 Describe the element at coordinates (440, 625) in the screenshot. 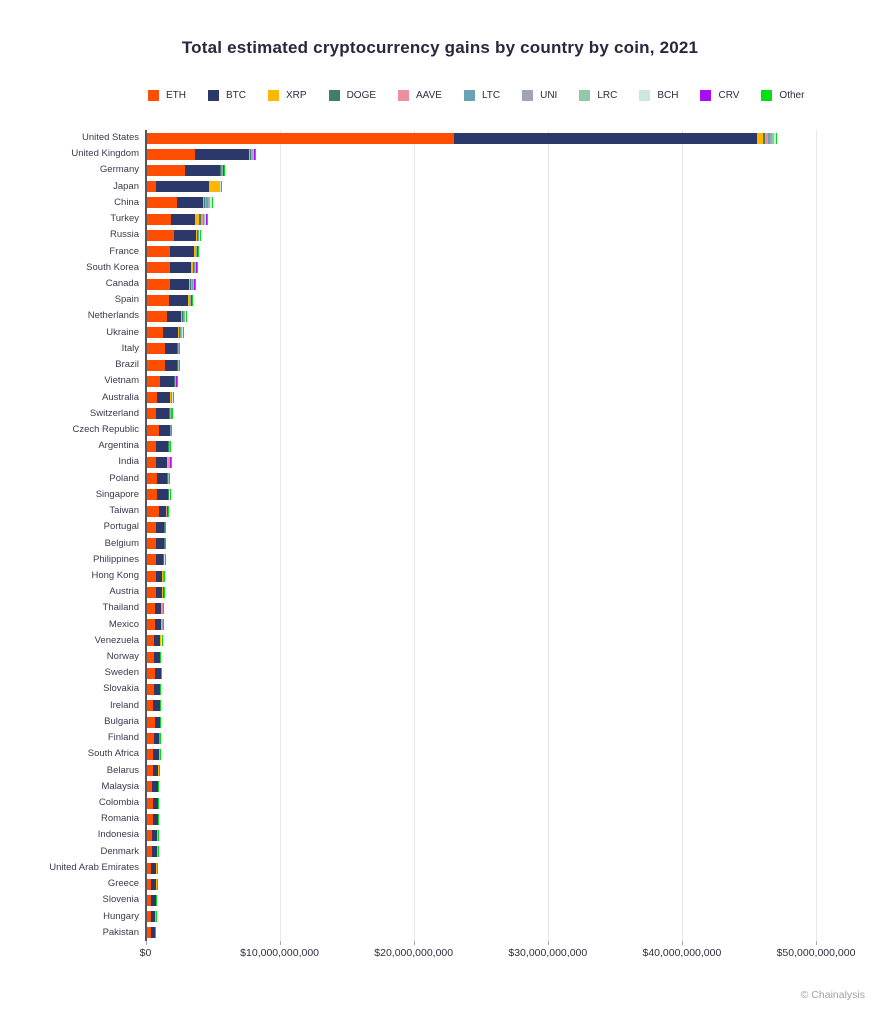

I see `bar-row-mexico: Mexico` at that location.